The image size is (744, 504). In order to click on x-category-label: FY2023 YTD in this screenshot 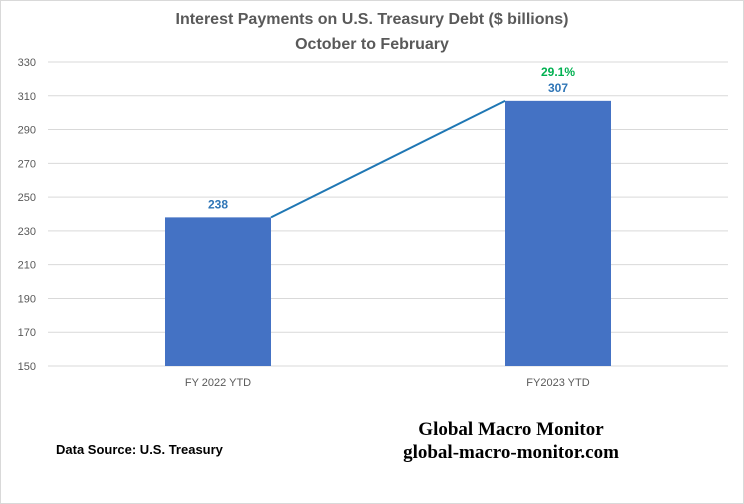, I will do `click(557, 383)`.